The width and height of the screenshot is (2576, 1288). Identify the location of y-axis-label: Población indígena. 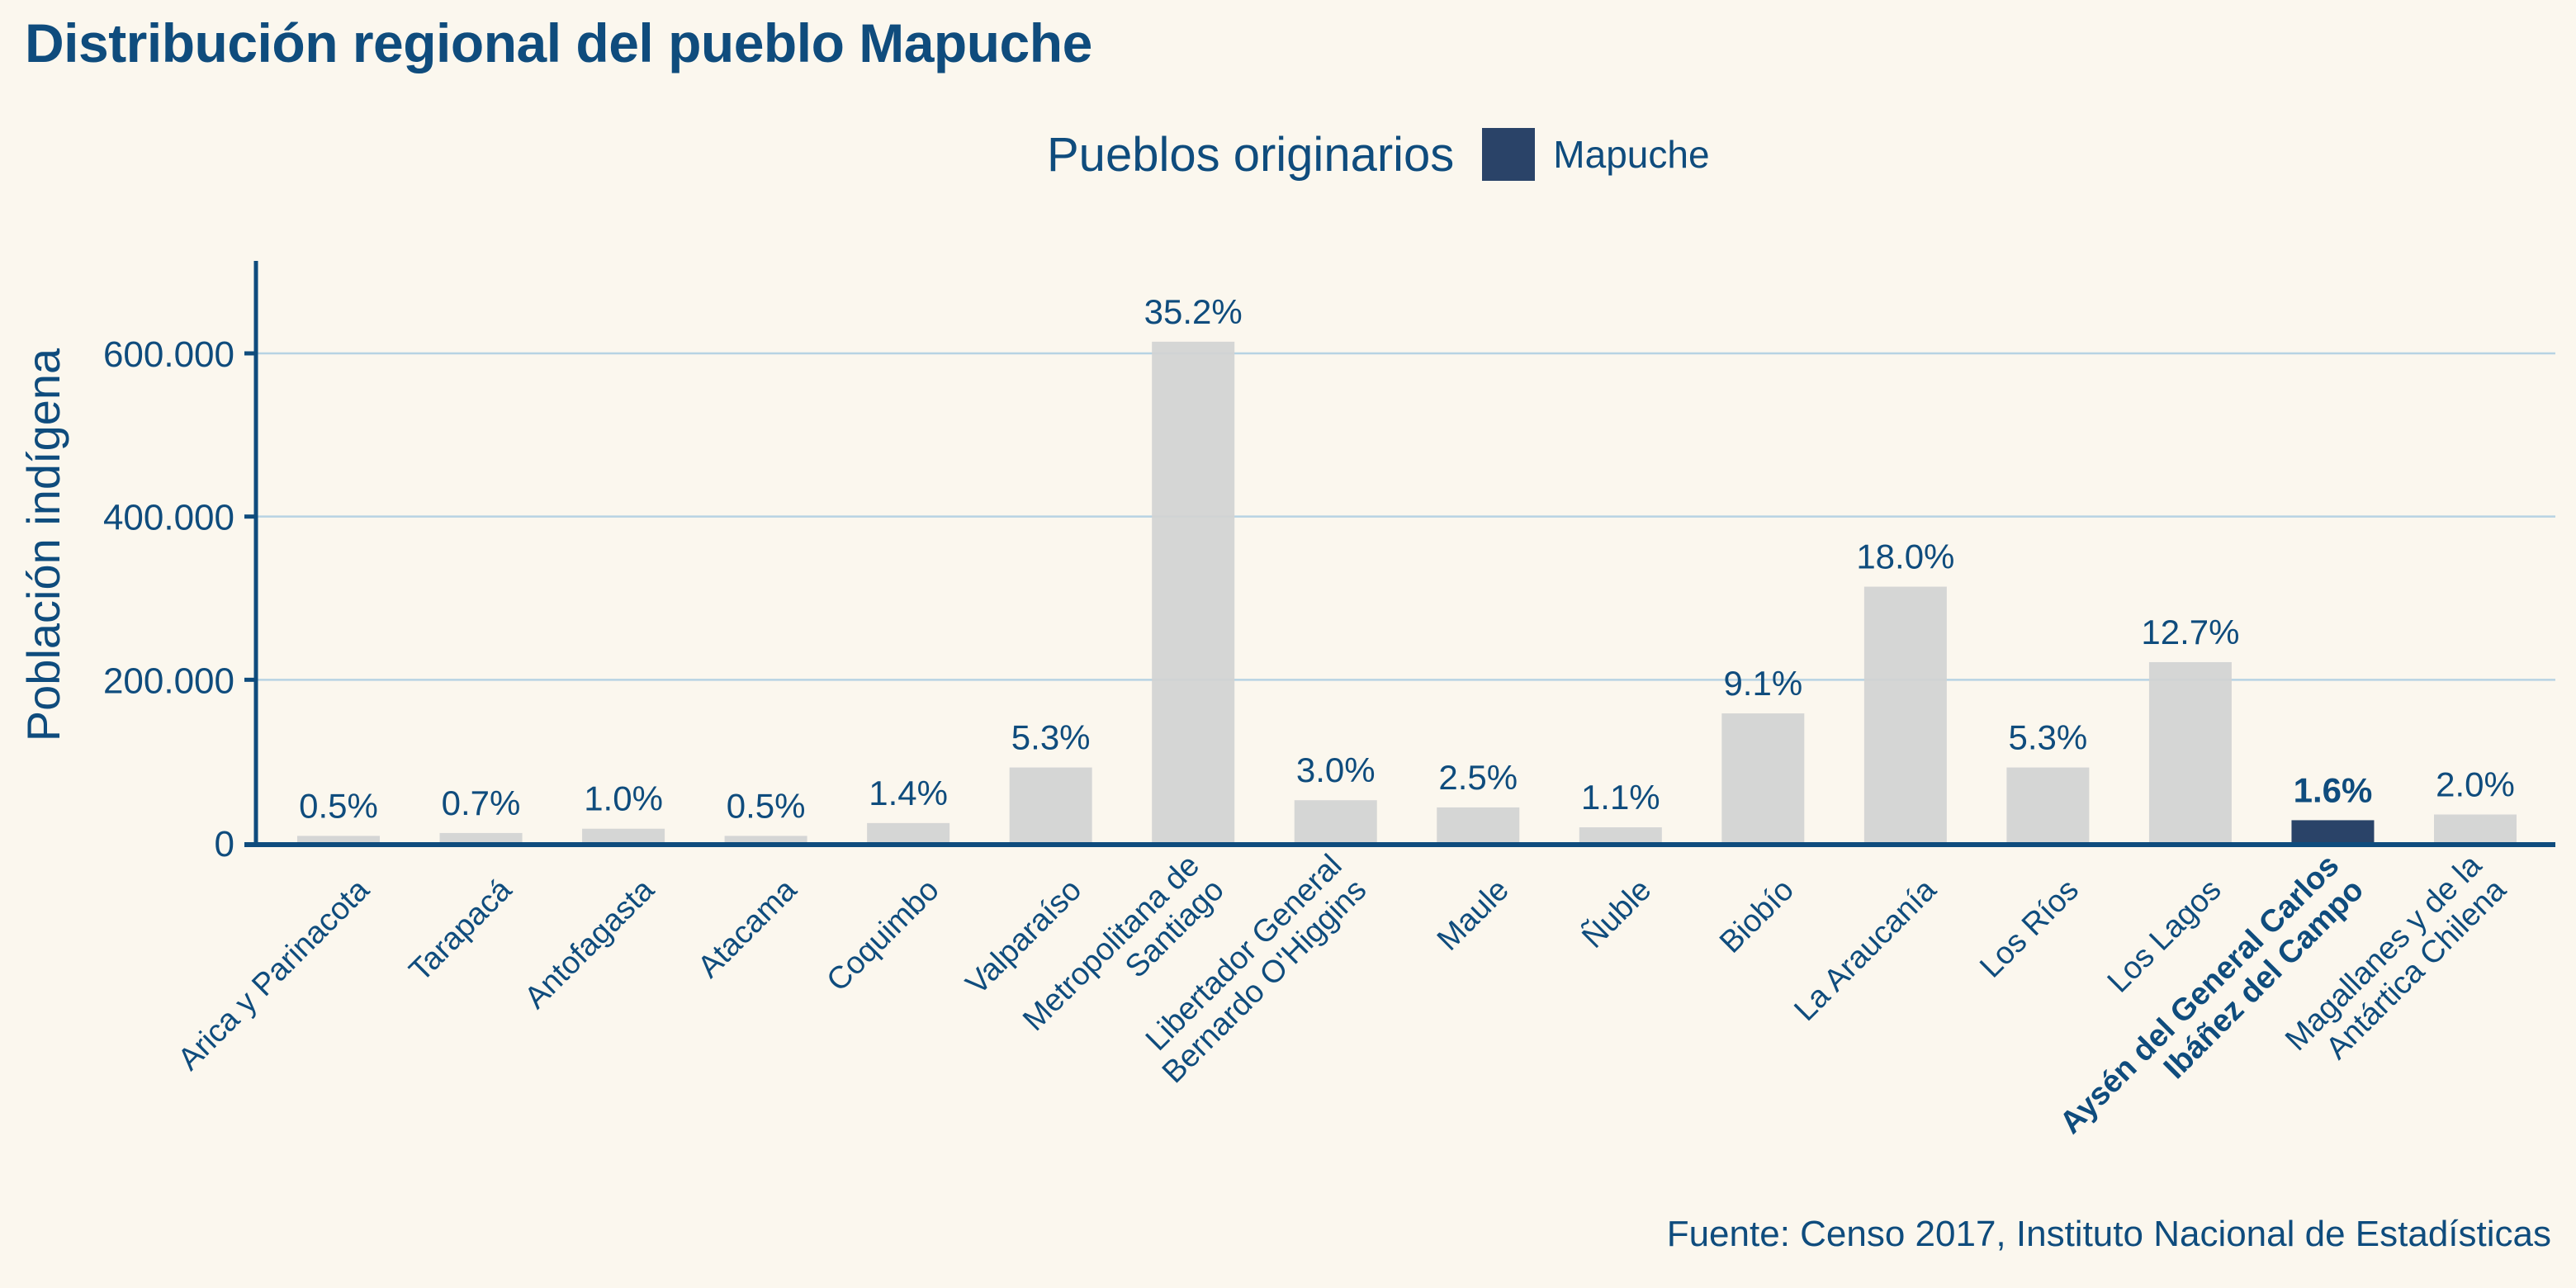
(43, 544).